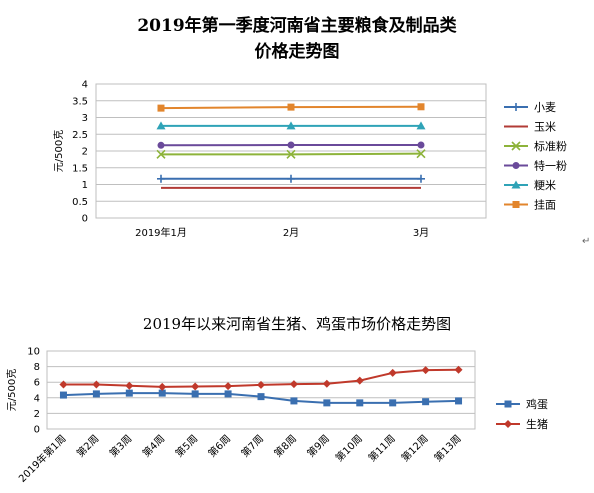  What do you see at coordinates (37, 430) in the screenshot?
I see `chart2-y-tick-label: 0` at bounding box center [37, 430].